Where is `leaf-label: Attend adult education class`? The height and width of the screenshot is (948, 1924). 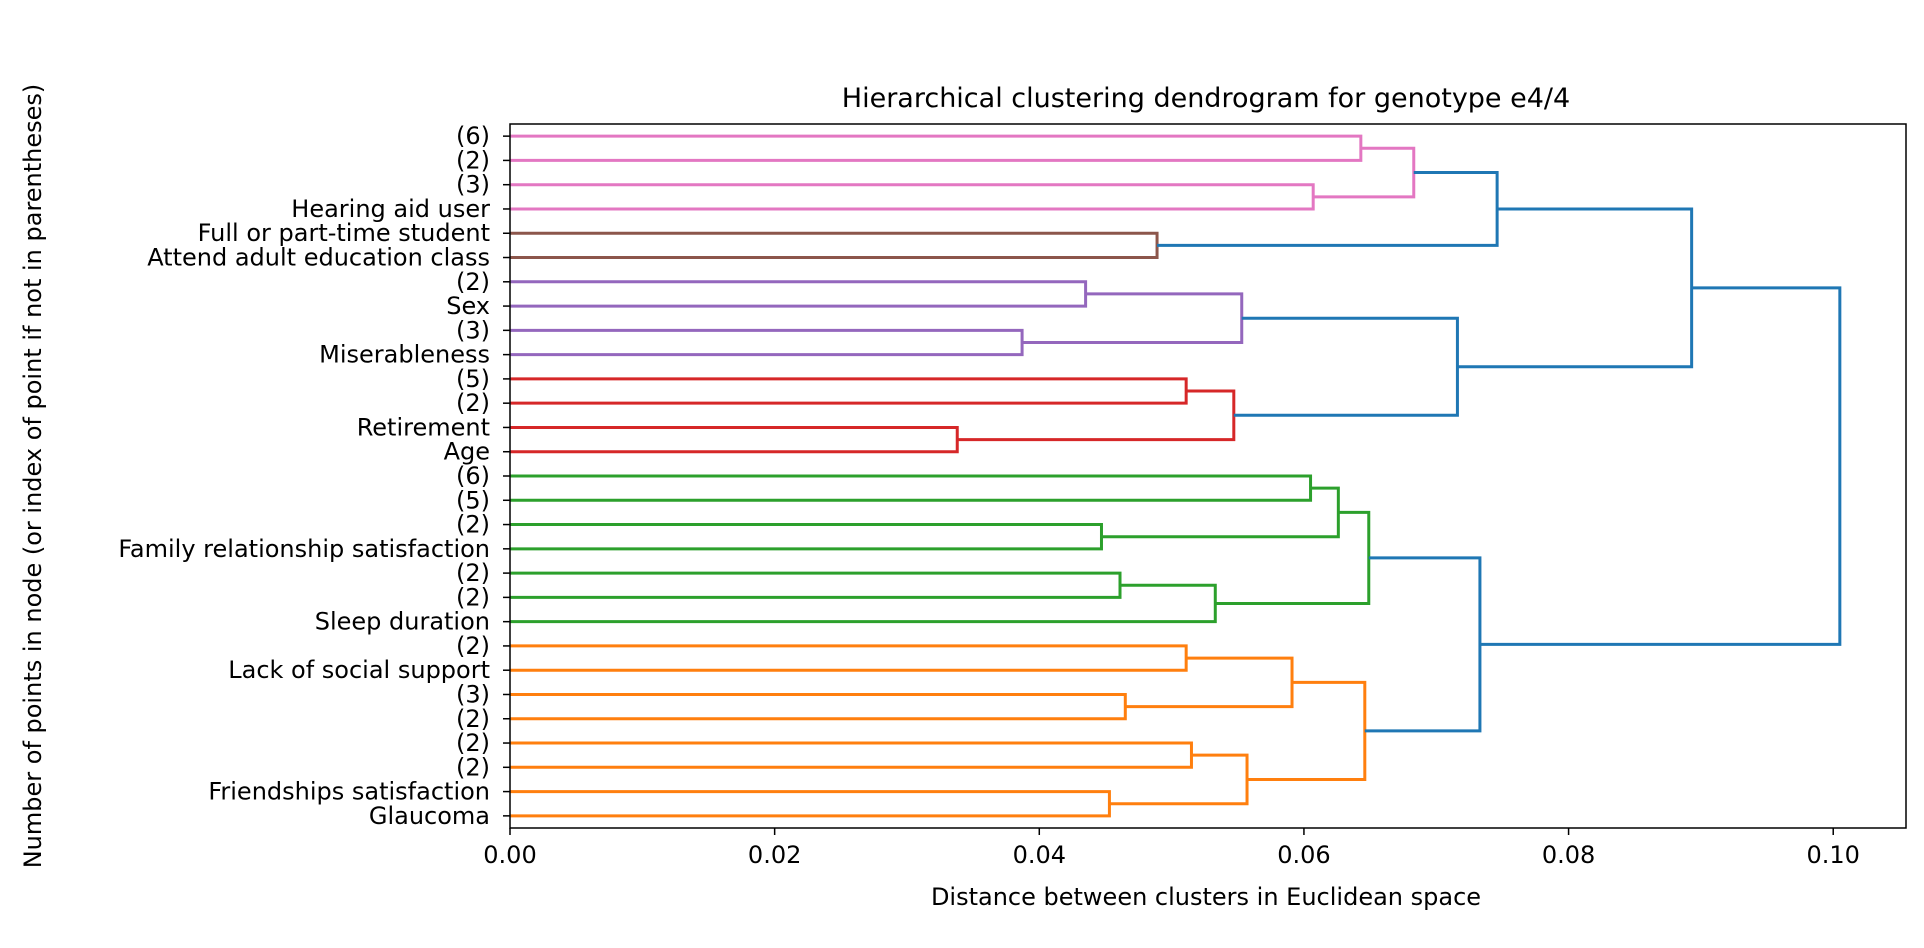
leaf-label: Attend adult education class is located at coordinates (318, 258).